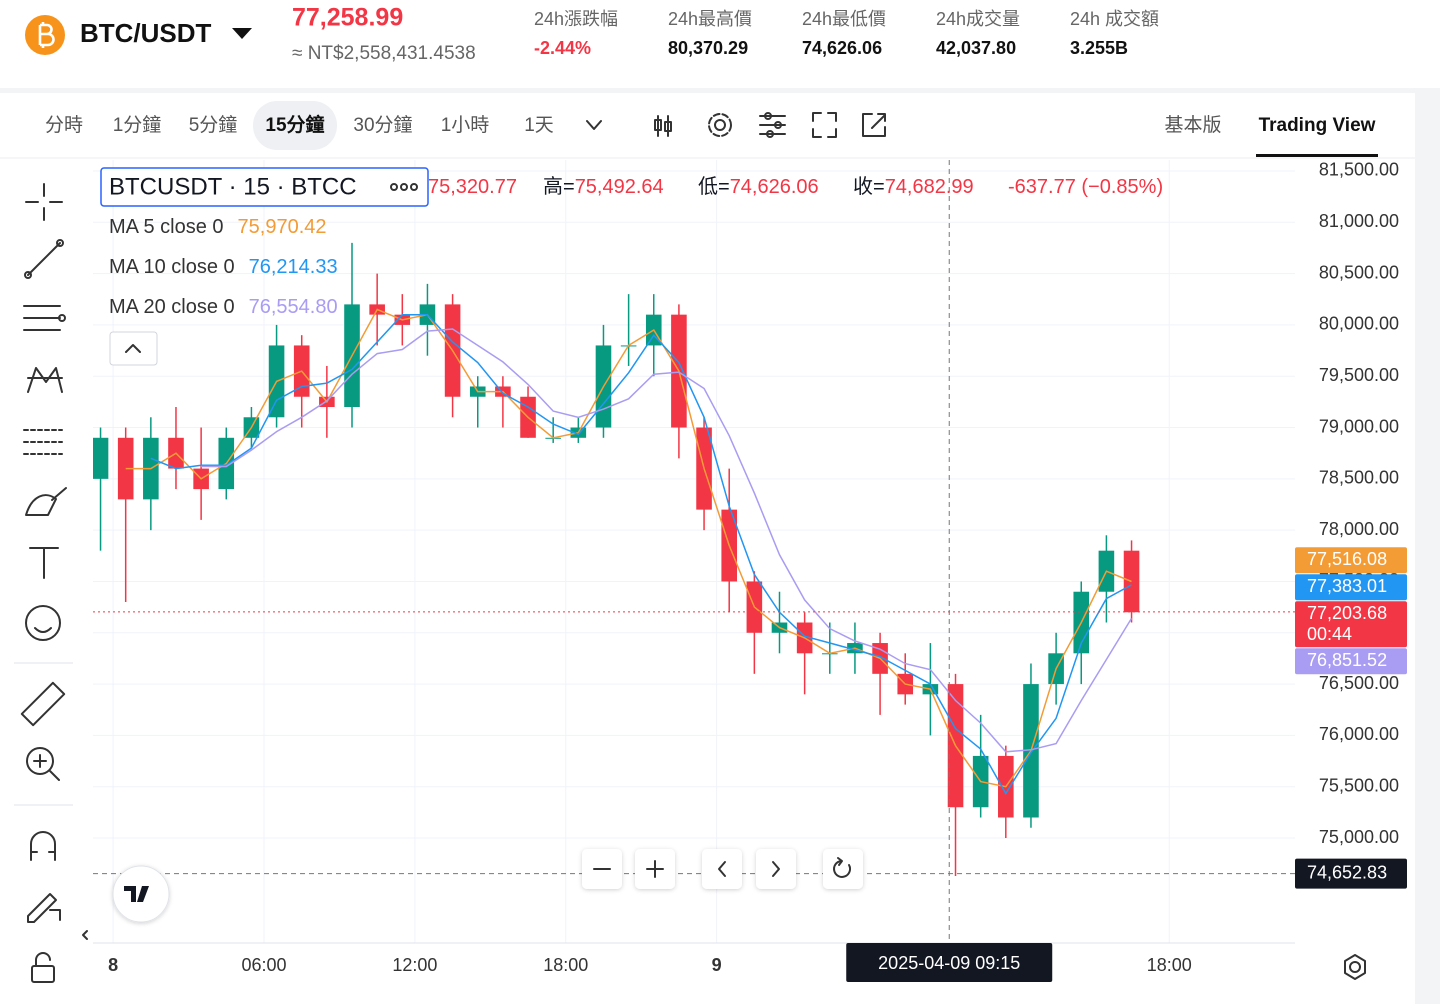 Image resolution: width=1440 pixels, height=1004 pixels. I want to click on x-tick-label: 06:00, so click(263, 965).